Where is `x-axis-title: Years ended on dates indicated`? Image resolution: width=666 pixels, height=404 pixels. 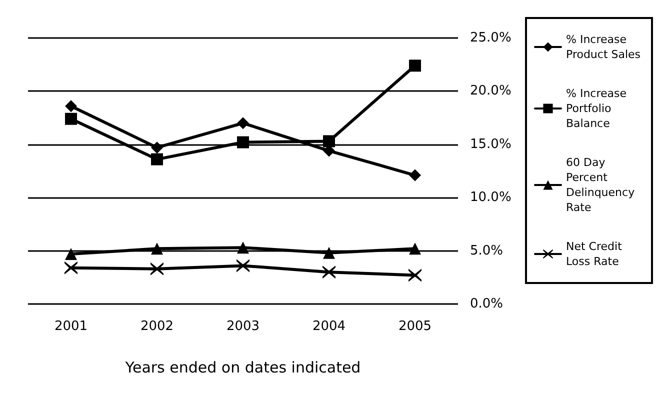 x-axis-title: Years ended on dates indicated is located at coordinates (242, 367).